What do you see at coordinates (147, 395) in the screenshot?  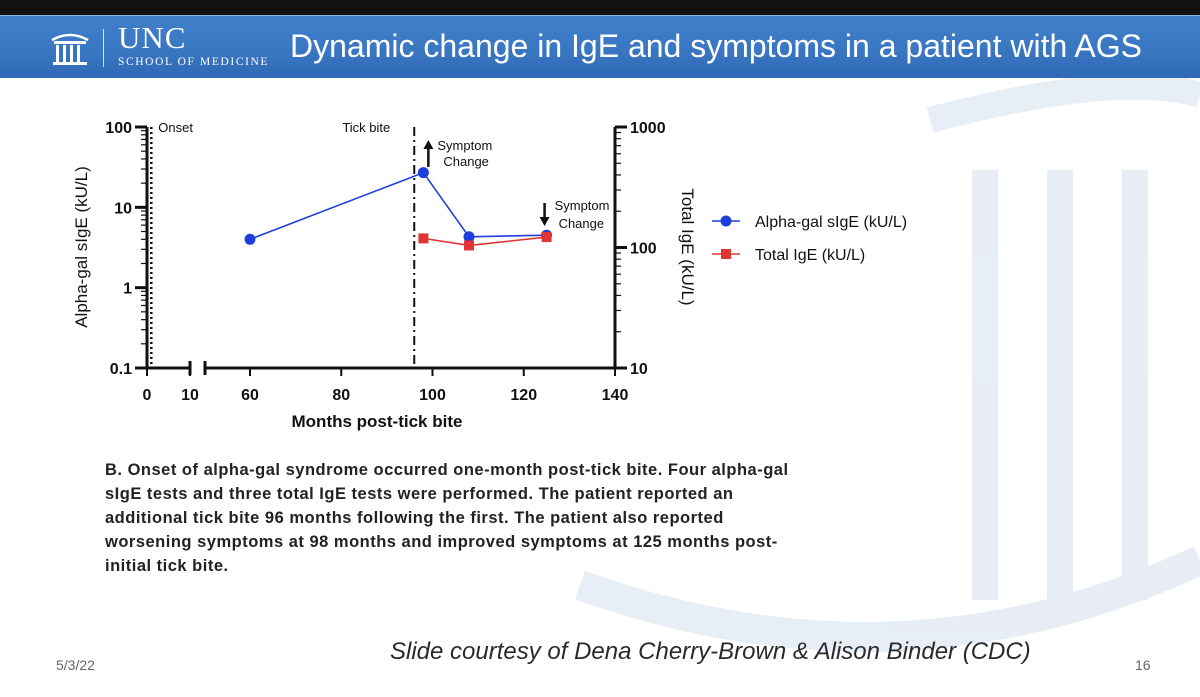 I see `x-tick-label: 0` at bounding box center [147, 395].